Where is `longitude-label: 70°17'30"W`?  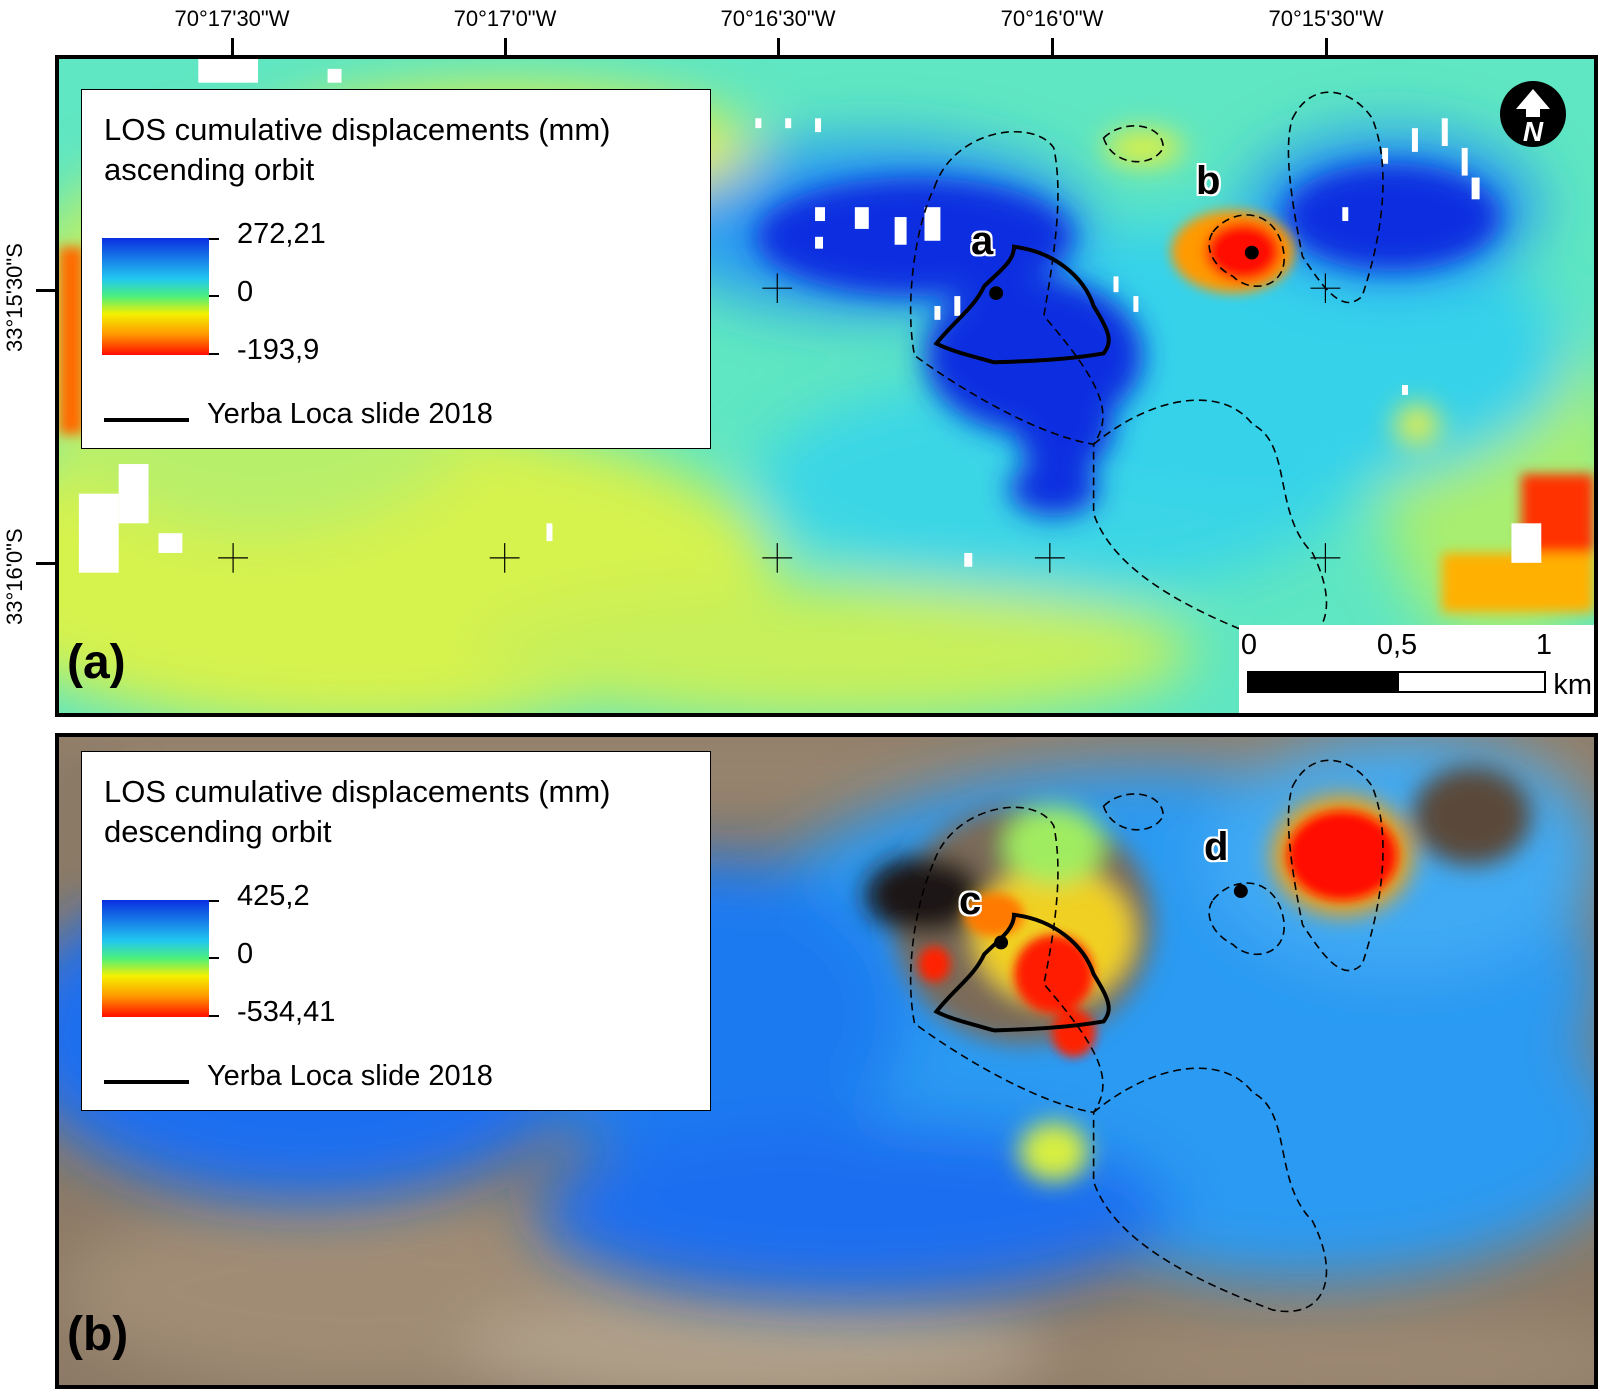 longitude-label: 70°17'30"W is located at coordinates (232, 18).